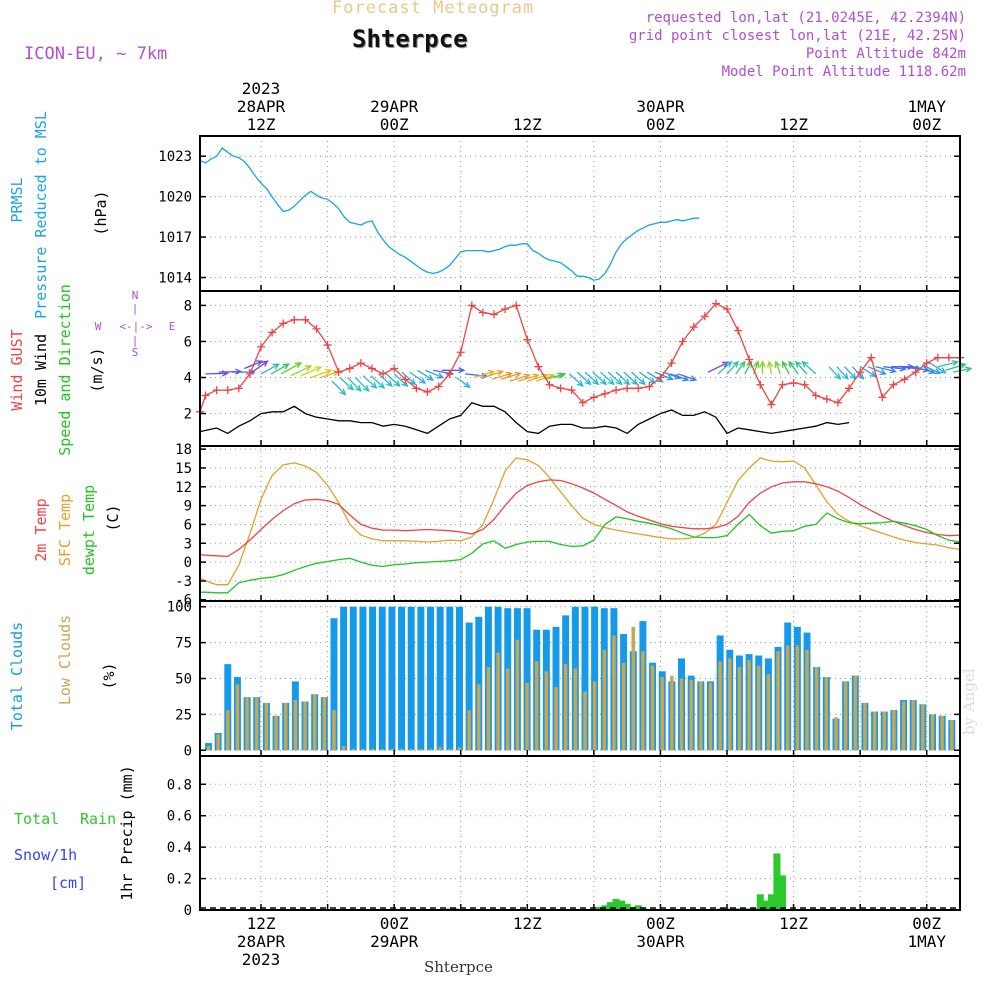 The height and width of the screenshot is (1000, 1000). I want to click on unit-ms: (m/s), so click(97, 369).